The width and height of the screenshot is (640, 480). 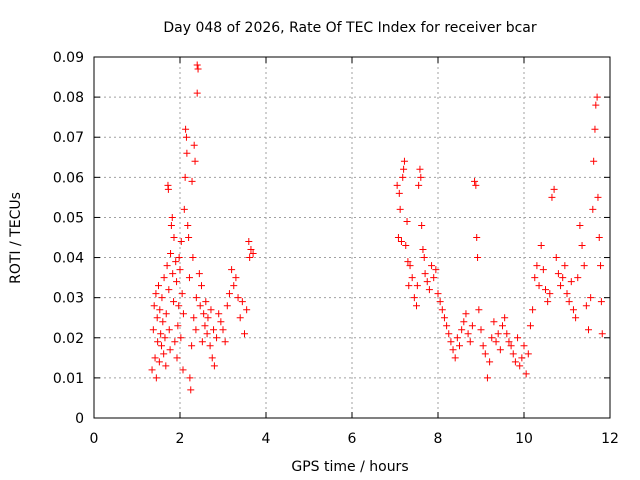 What do you see at coordinates (68, 299) in the screenshot?
I see `y-tick-label: 0.03` at bounding box center [68, 299].